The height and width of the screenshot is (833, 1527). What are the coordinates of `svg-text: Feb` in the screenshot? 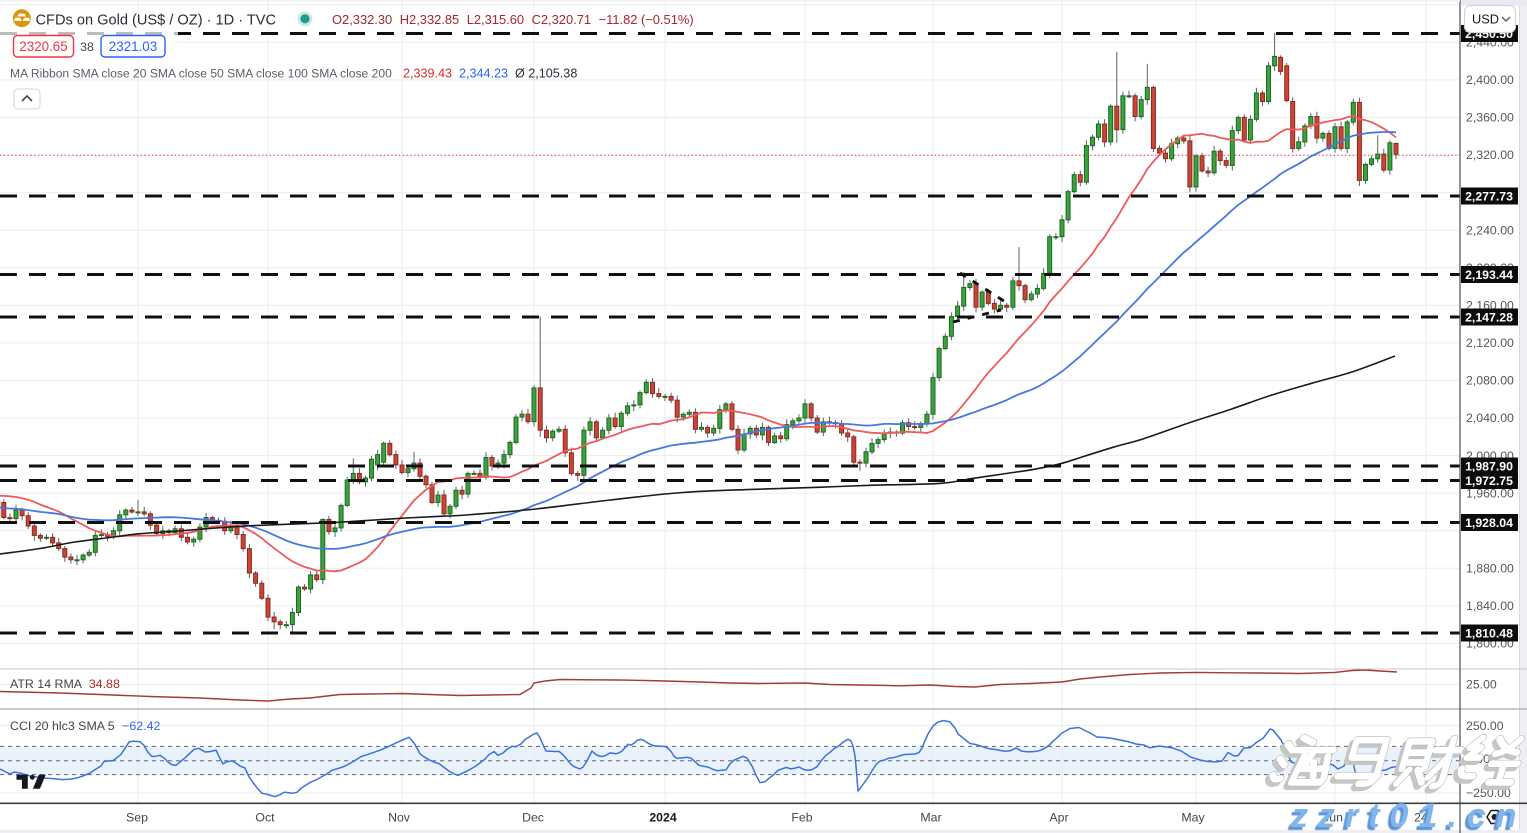 It's located at (801, 818).